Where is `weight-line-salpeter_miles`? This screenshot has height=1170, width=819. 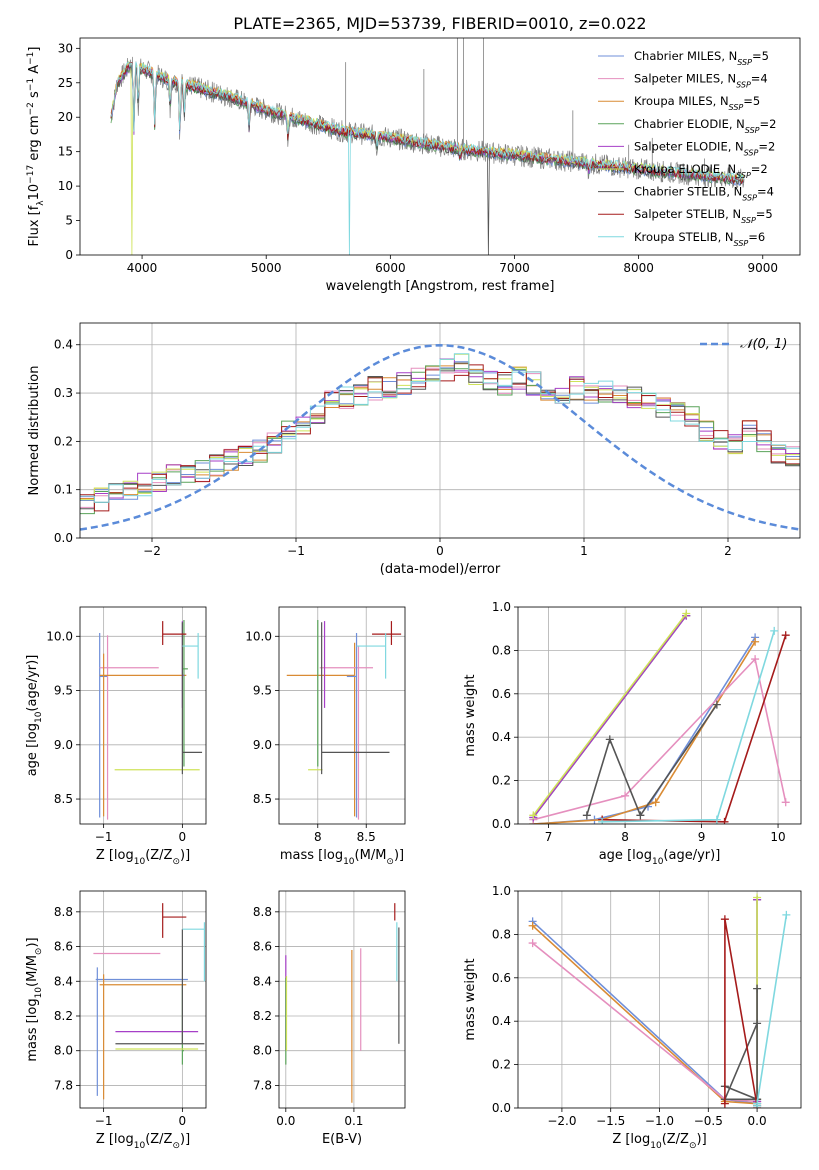
weight-line-salpeter_miles is located at coordinates (645, 1022).